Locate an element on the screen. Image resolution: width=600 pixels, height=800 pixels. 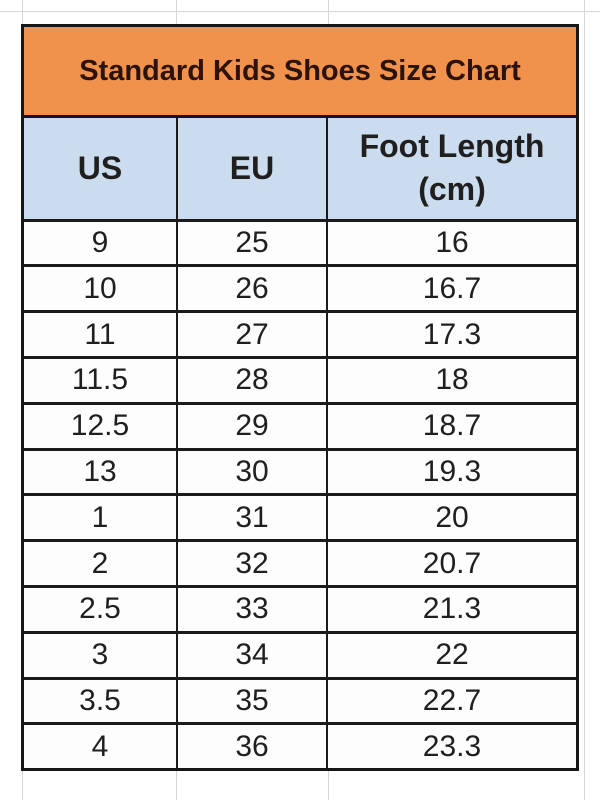
column-header-foot-length-label: Foot Length (cm) is located at coordinates (452, 168).